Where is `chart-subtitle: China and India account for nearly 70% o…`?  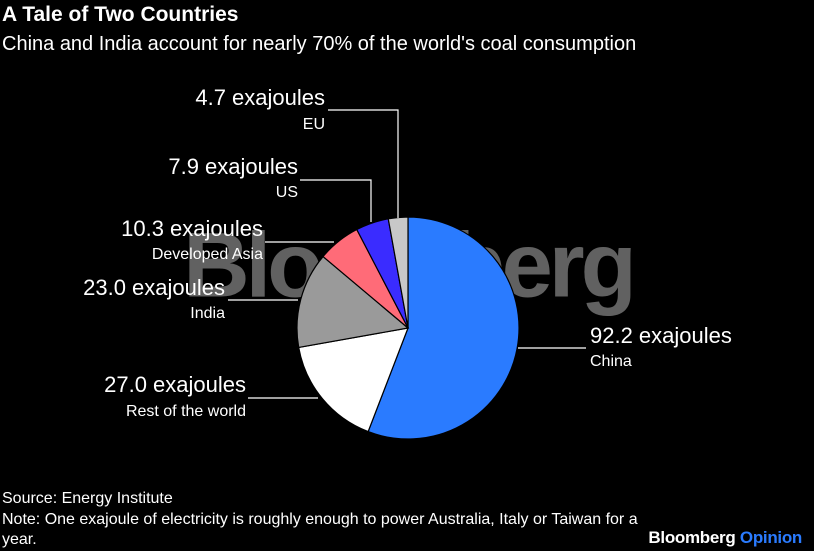
chart-subtitle: China and India account for nearly 70% o… is located at coordinates (319, 44).